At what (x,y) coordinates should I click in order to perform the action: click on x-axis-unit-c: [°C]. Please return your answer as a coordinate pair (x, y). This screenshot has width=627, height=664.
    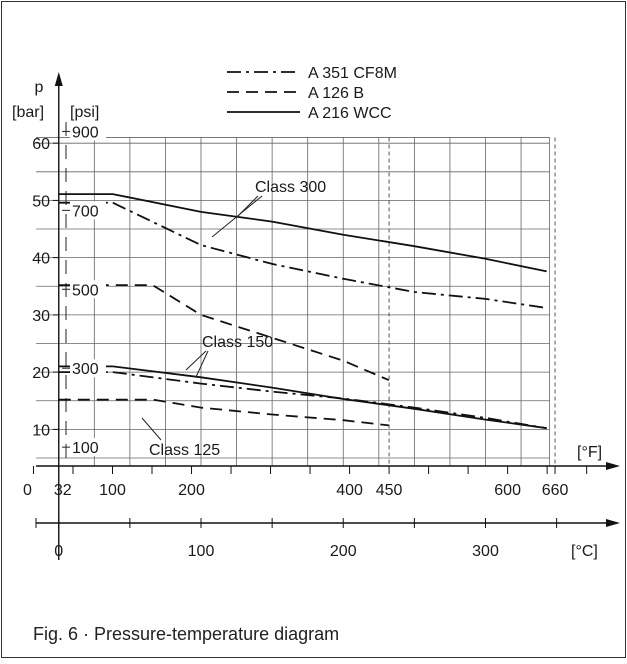
    Looking at the image, I should click on (584, 551).